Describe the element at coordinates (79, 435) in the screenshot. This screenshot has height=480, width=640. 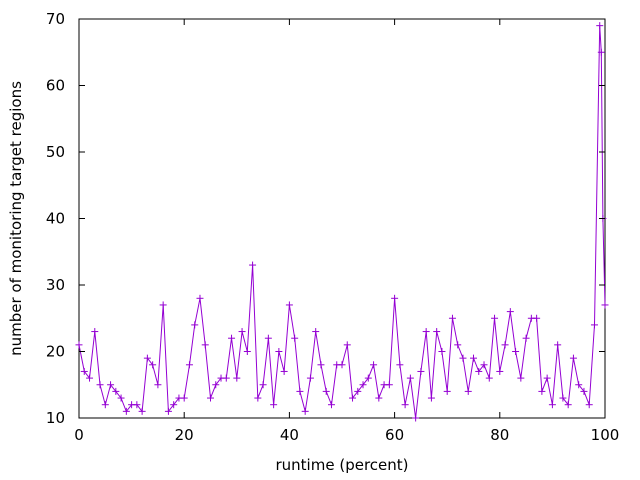
I see `x-tick-label: 0` at that location.